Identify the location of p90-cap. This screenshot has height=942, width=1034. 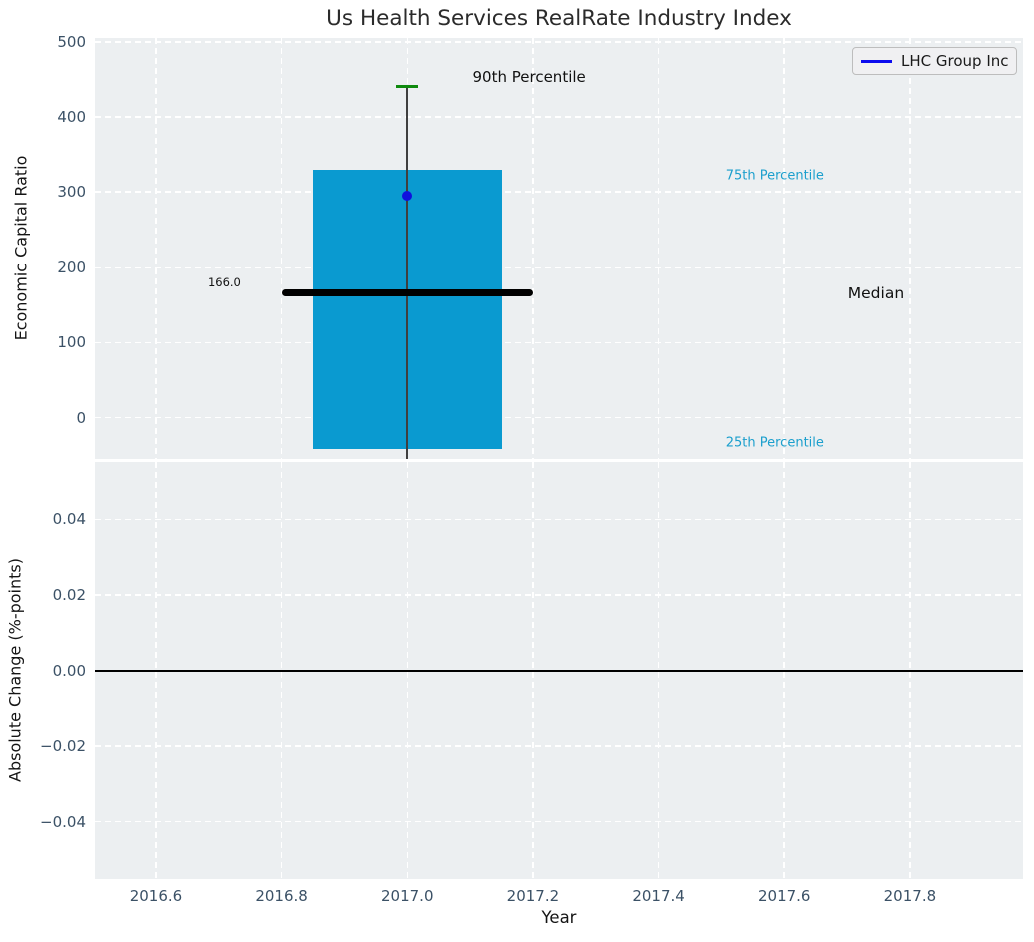
(407, 87).